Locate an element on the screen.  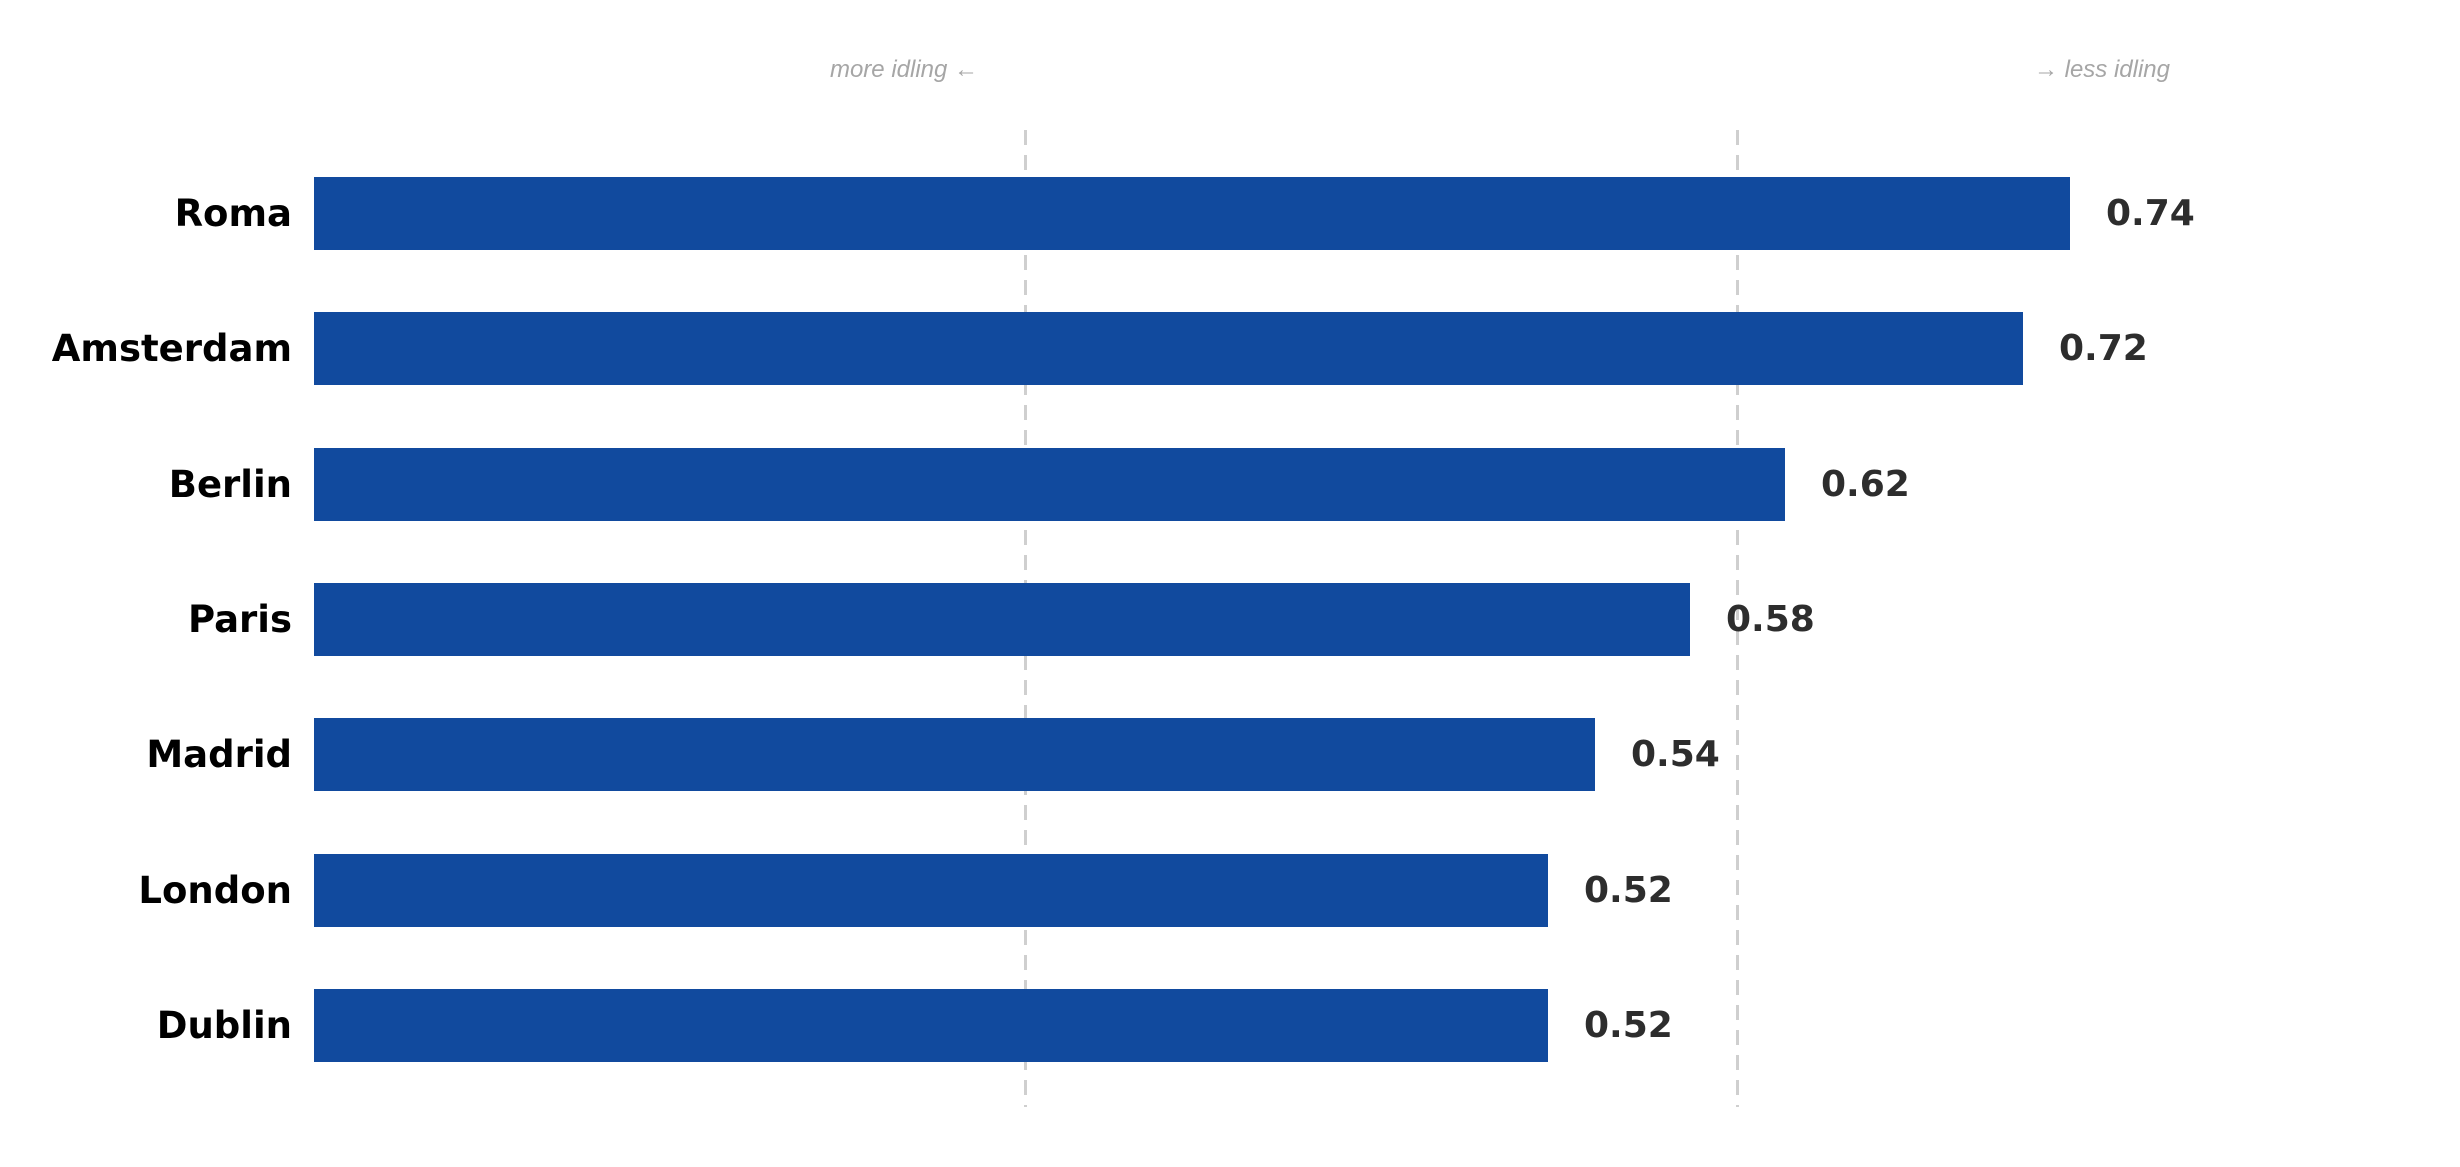
value-label: 0.54 is located at coordinates (1675, 755).